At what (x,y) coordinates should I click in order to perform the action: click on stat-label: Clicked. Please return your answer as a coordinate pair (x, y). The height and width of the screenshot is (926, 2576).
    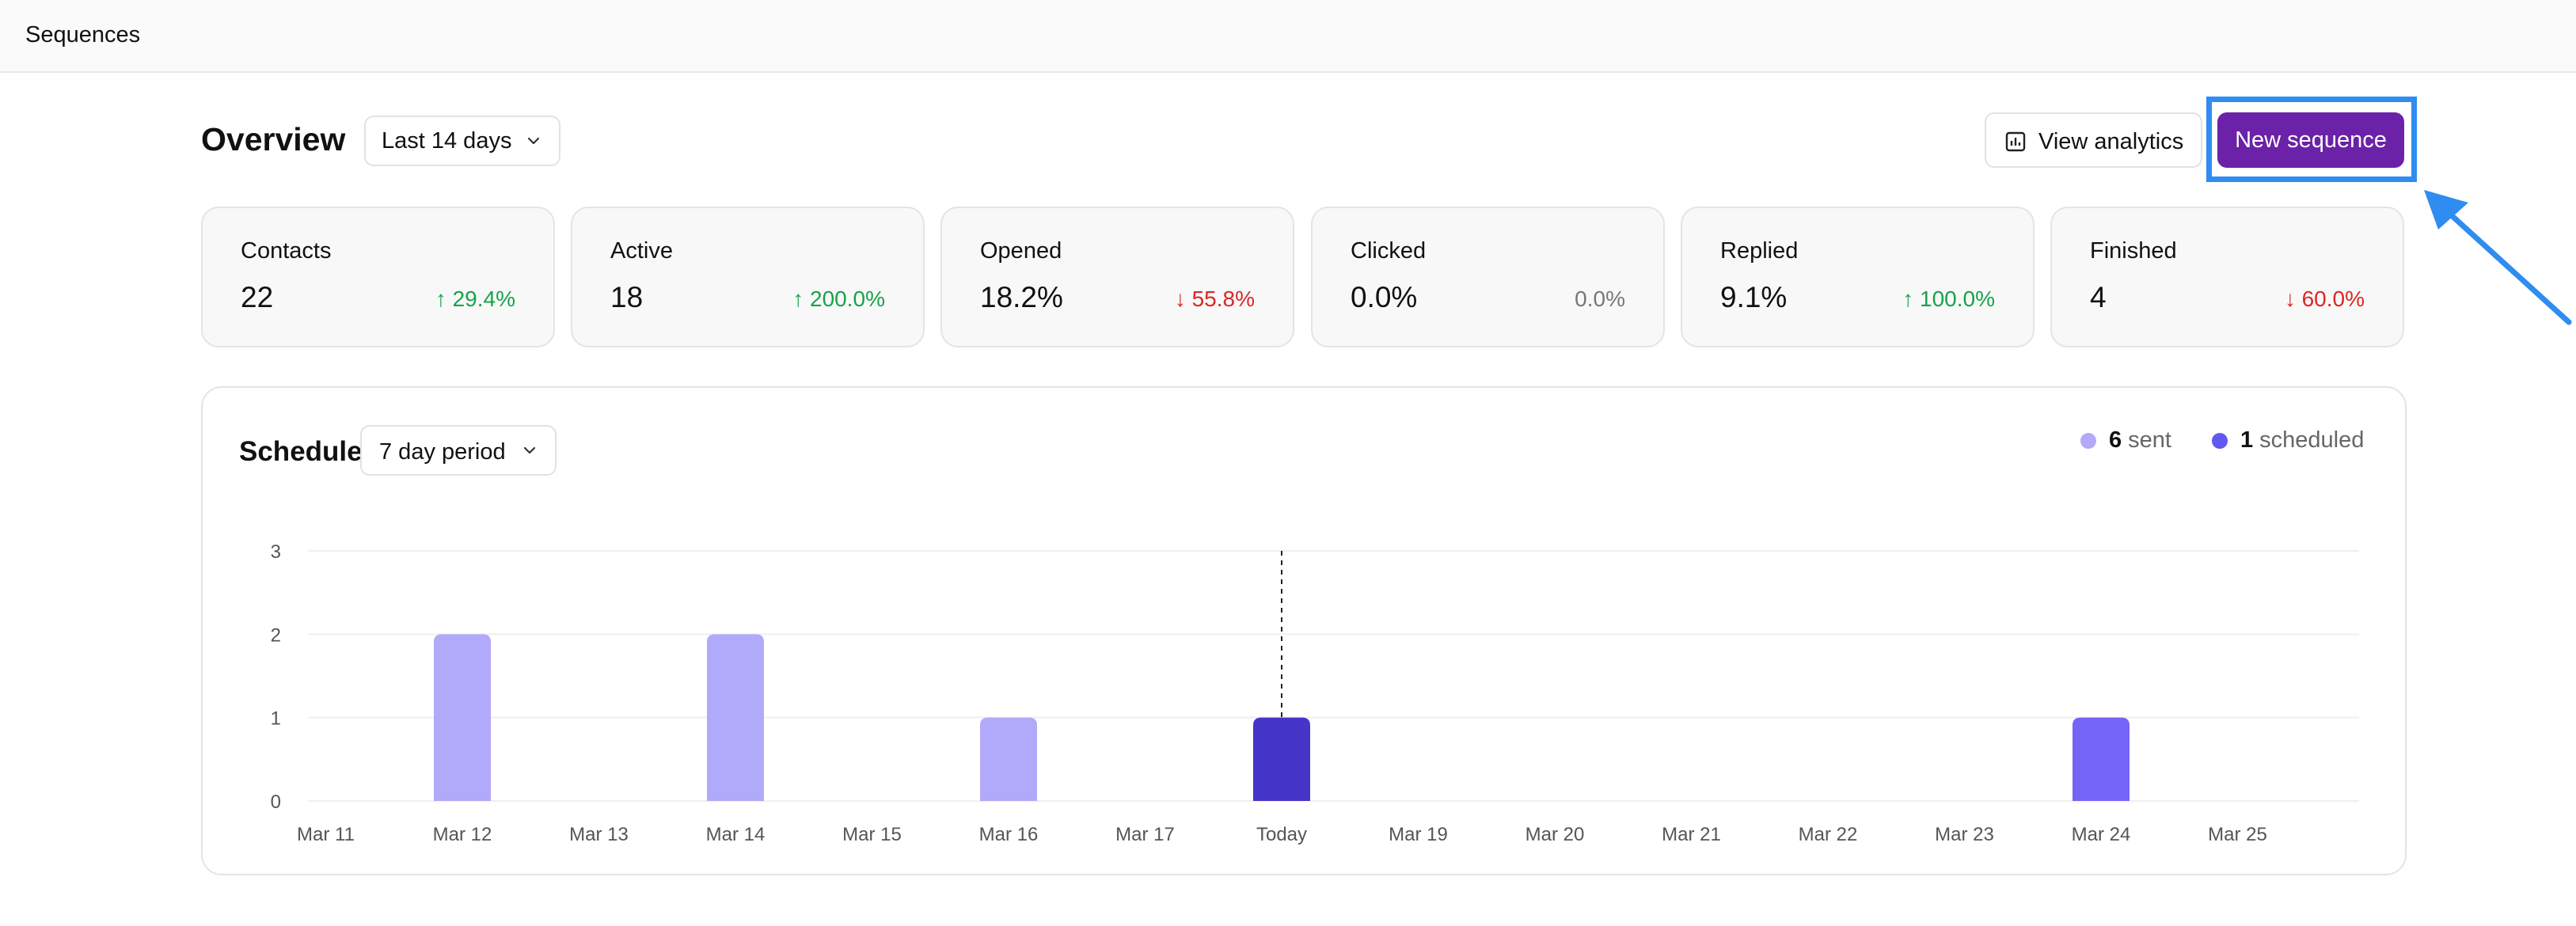
    Looking at the image, I should click on (1389, 251).